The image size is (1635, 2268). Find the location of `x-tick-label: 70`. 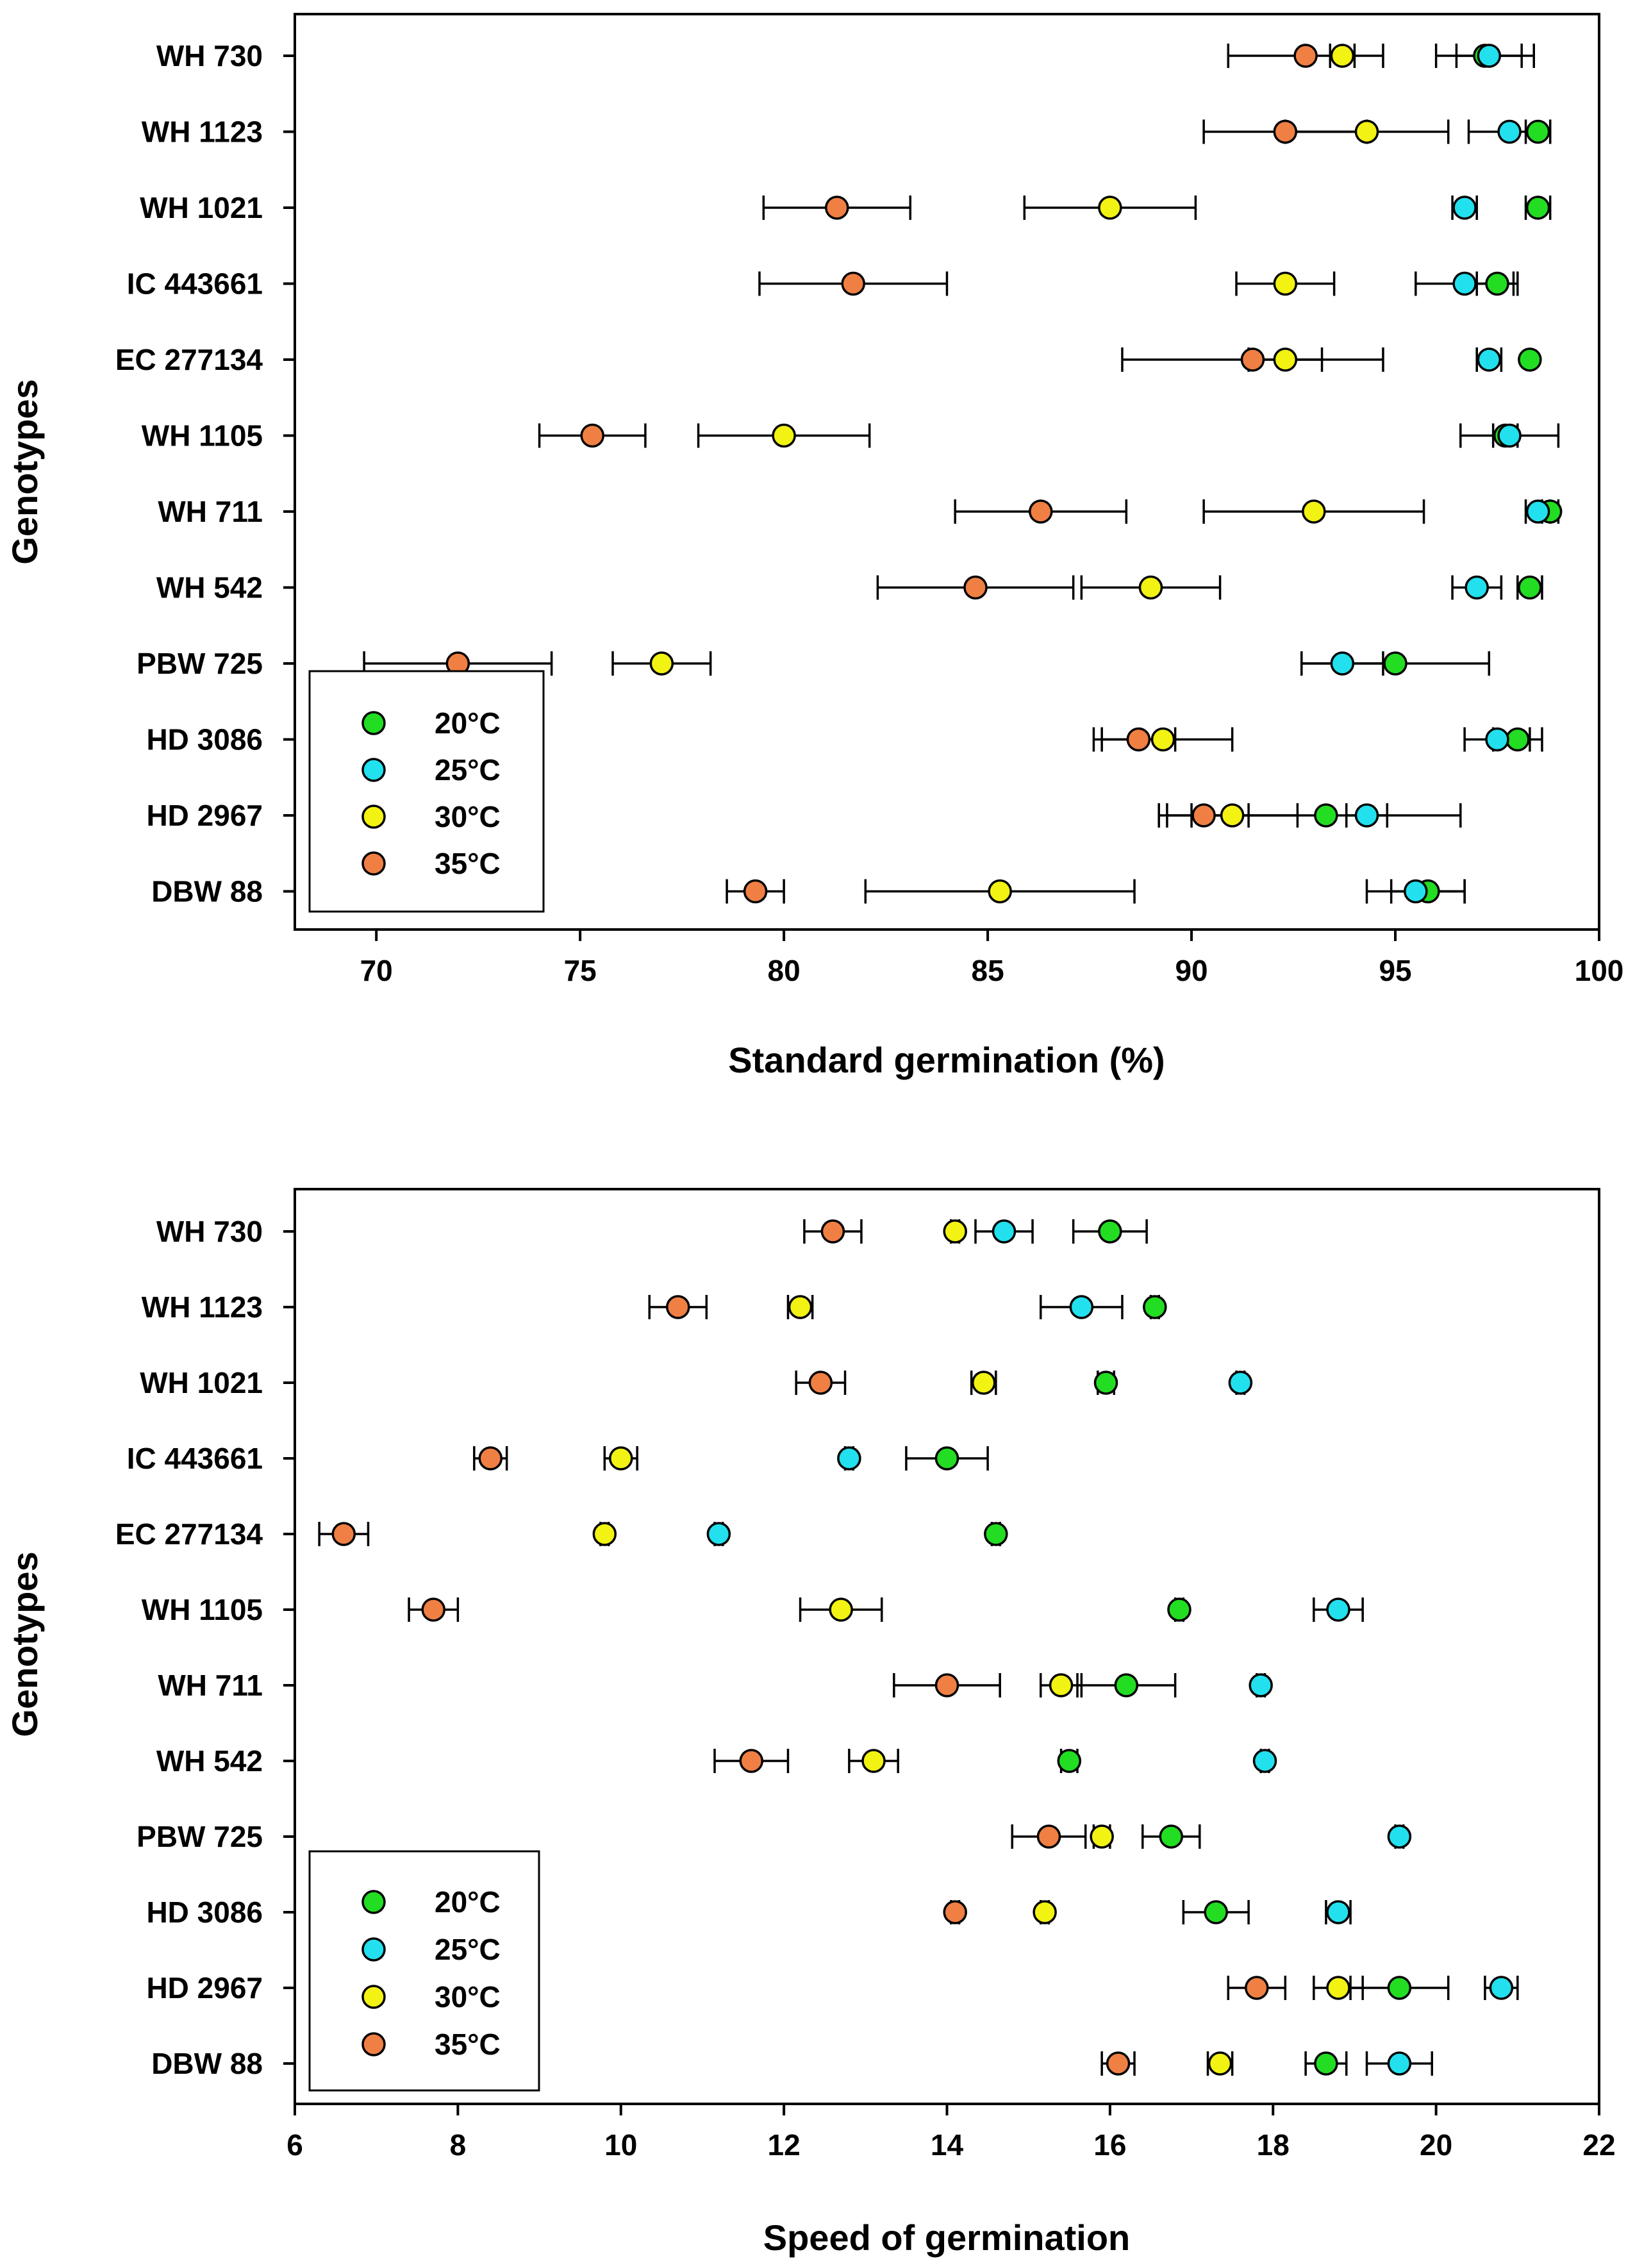

x-tick-label: 70 is located at coordinates (376, 970).